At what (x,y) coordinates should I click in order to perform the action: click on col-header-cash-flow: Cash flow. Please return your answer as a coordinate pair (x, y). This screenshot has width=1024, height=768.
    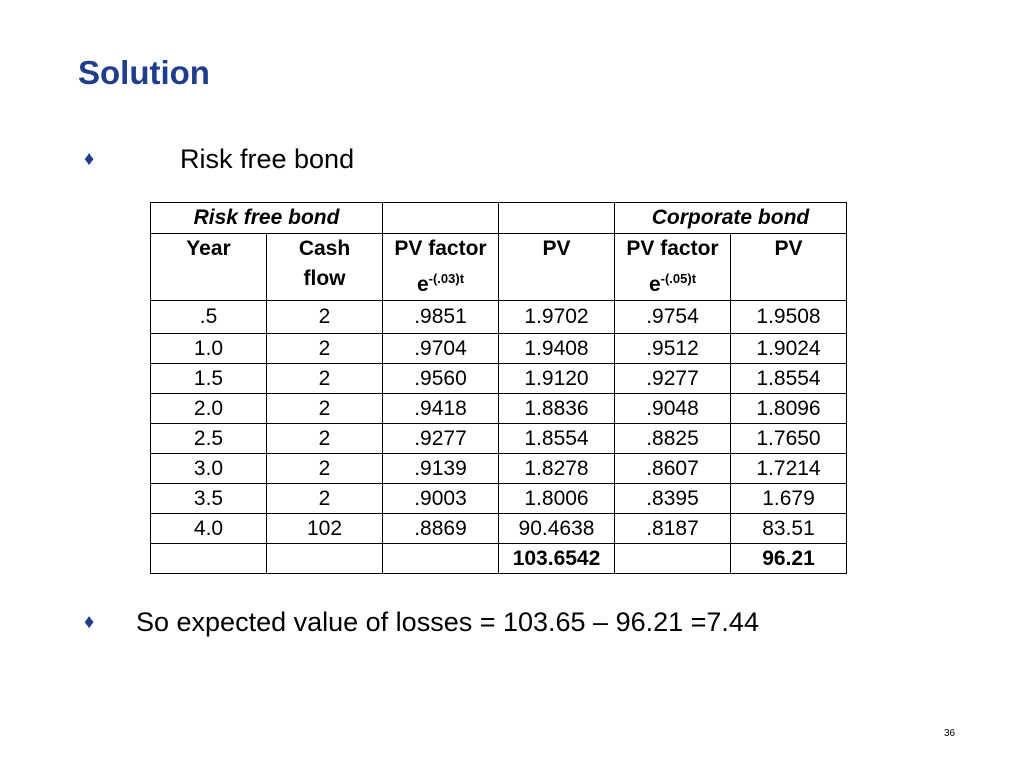
    Looking at the image, I should click on (324, 267).